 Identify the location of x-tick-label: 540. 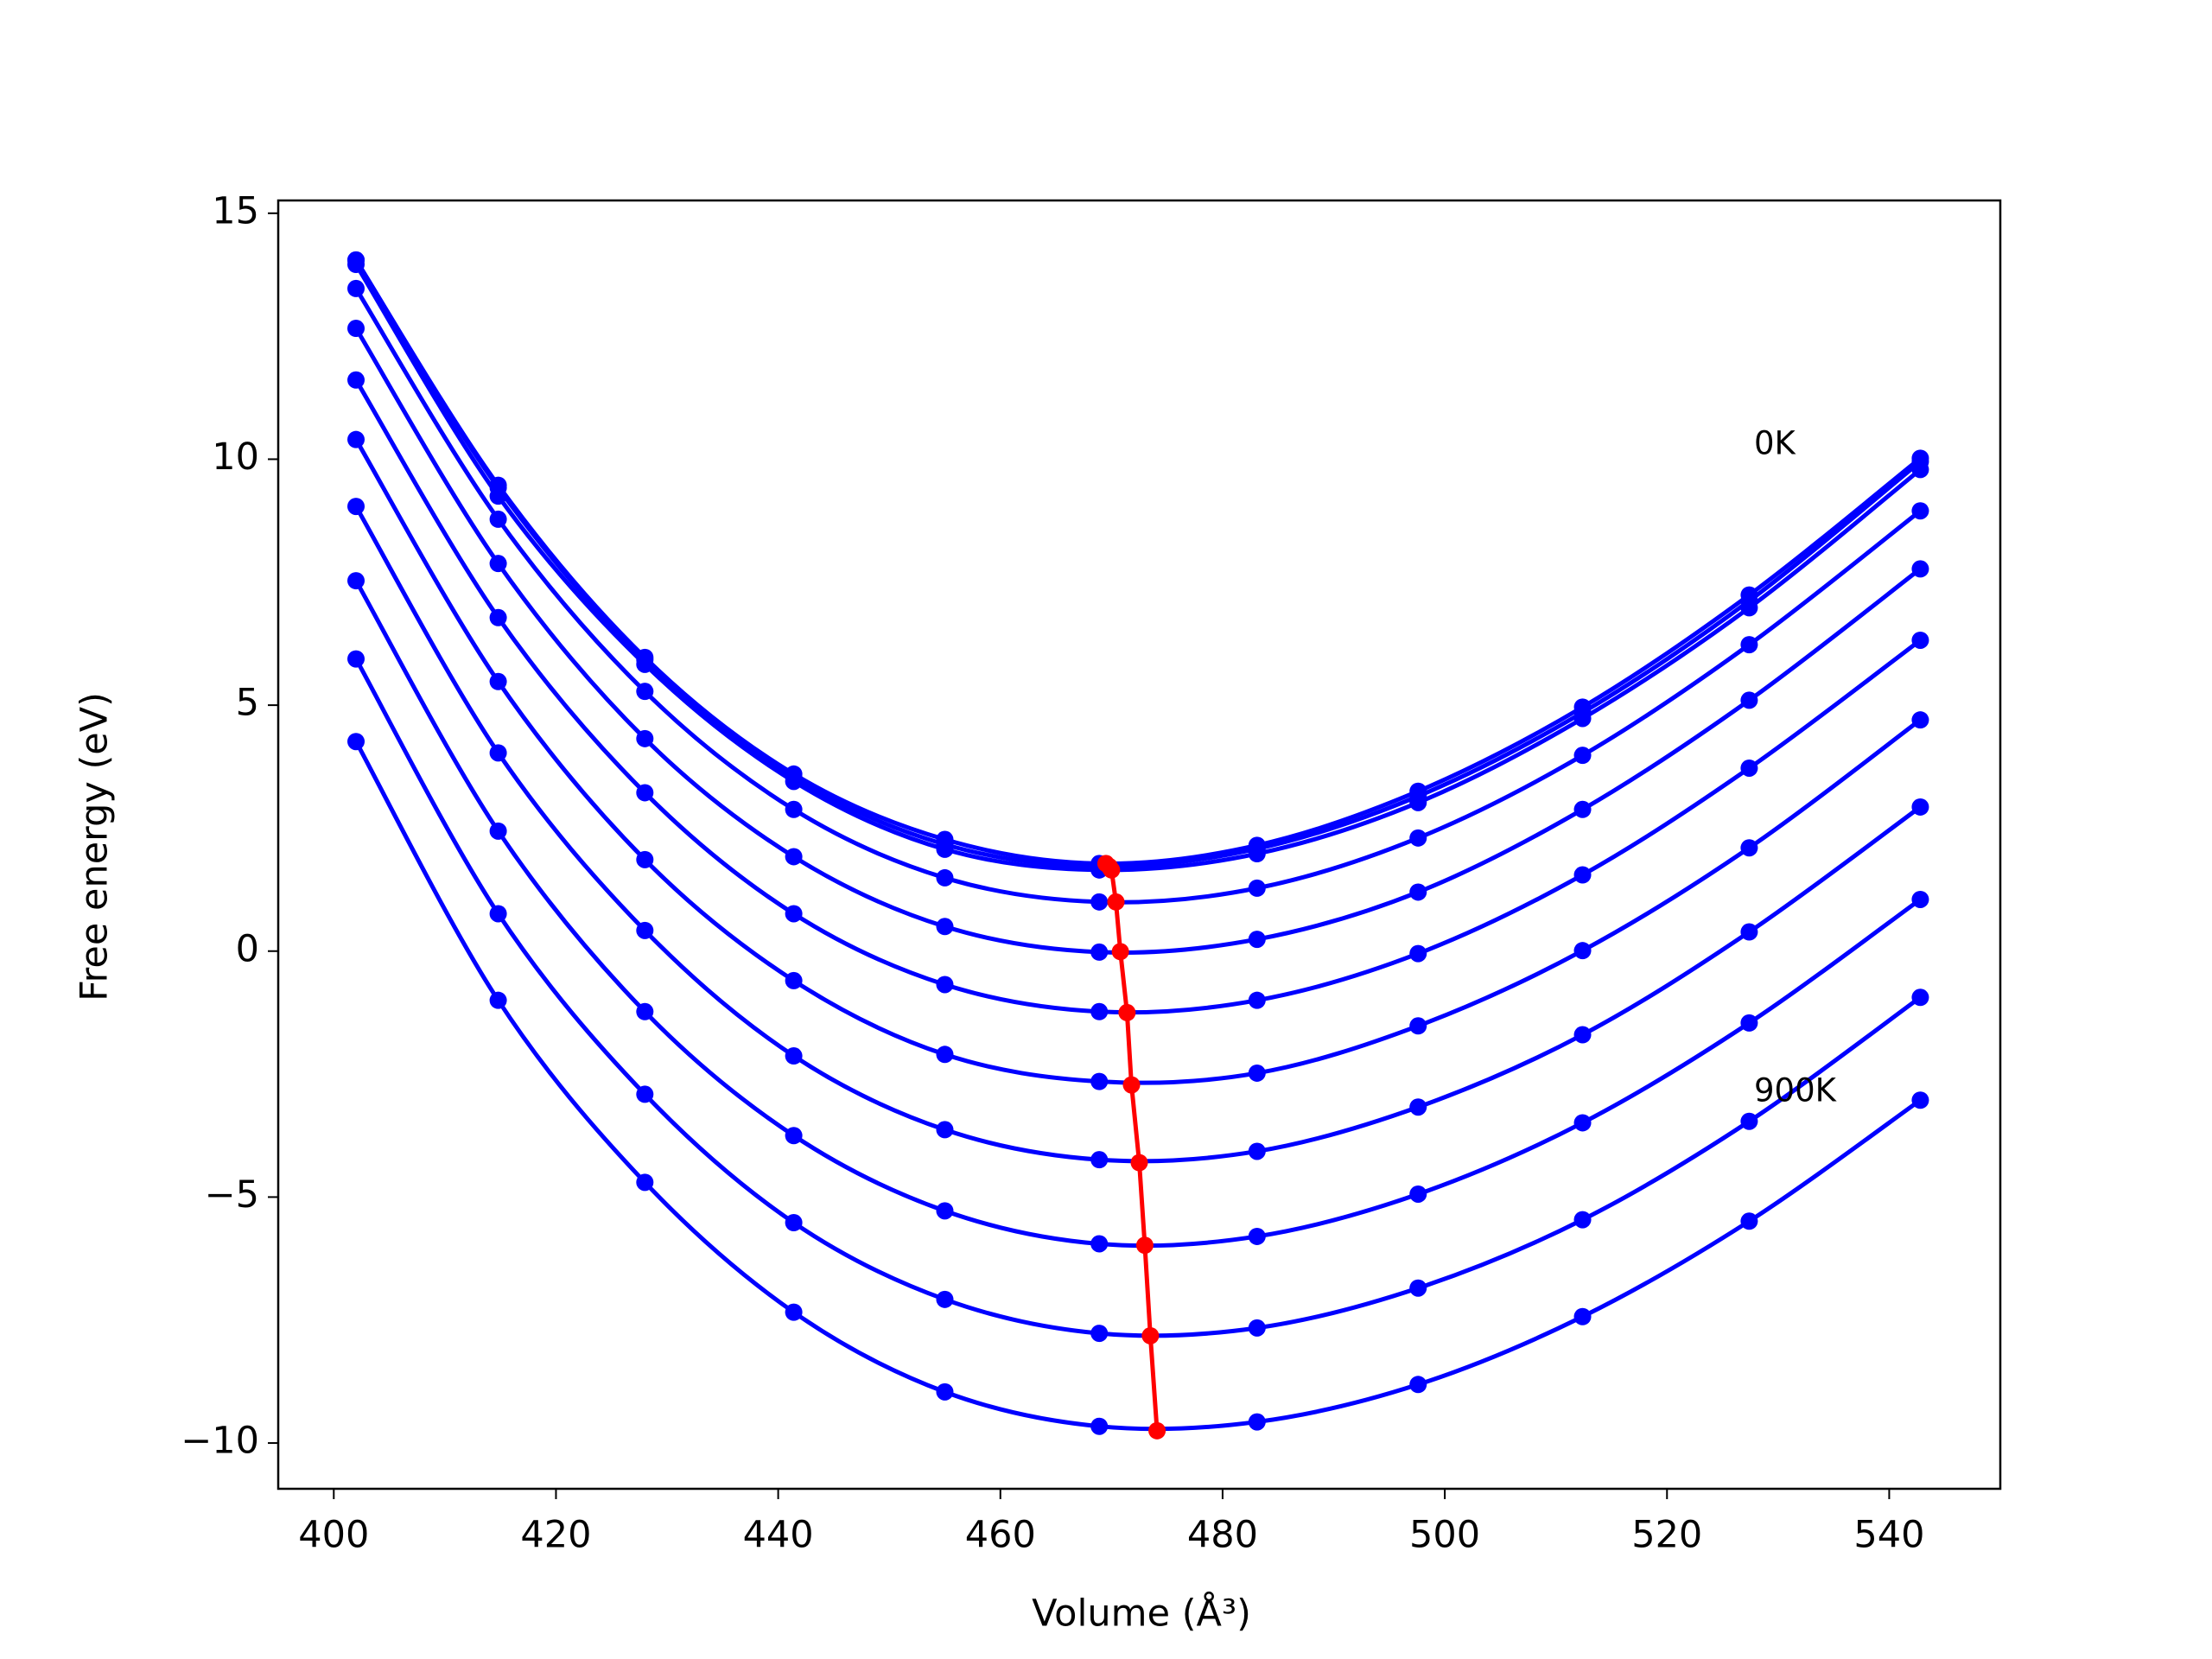
(1889, 1535).